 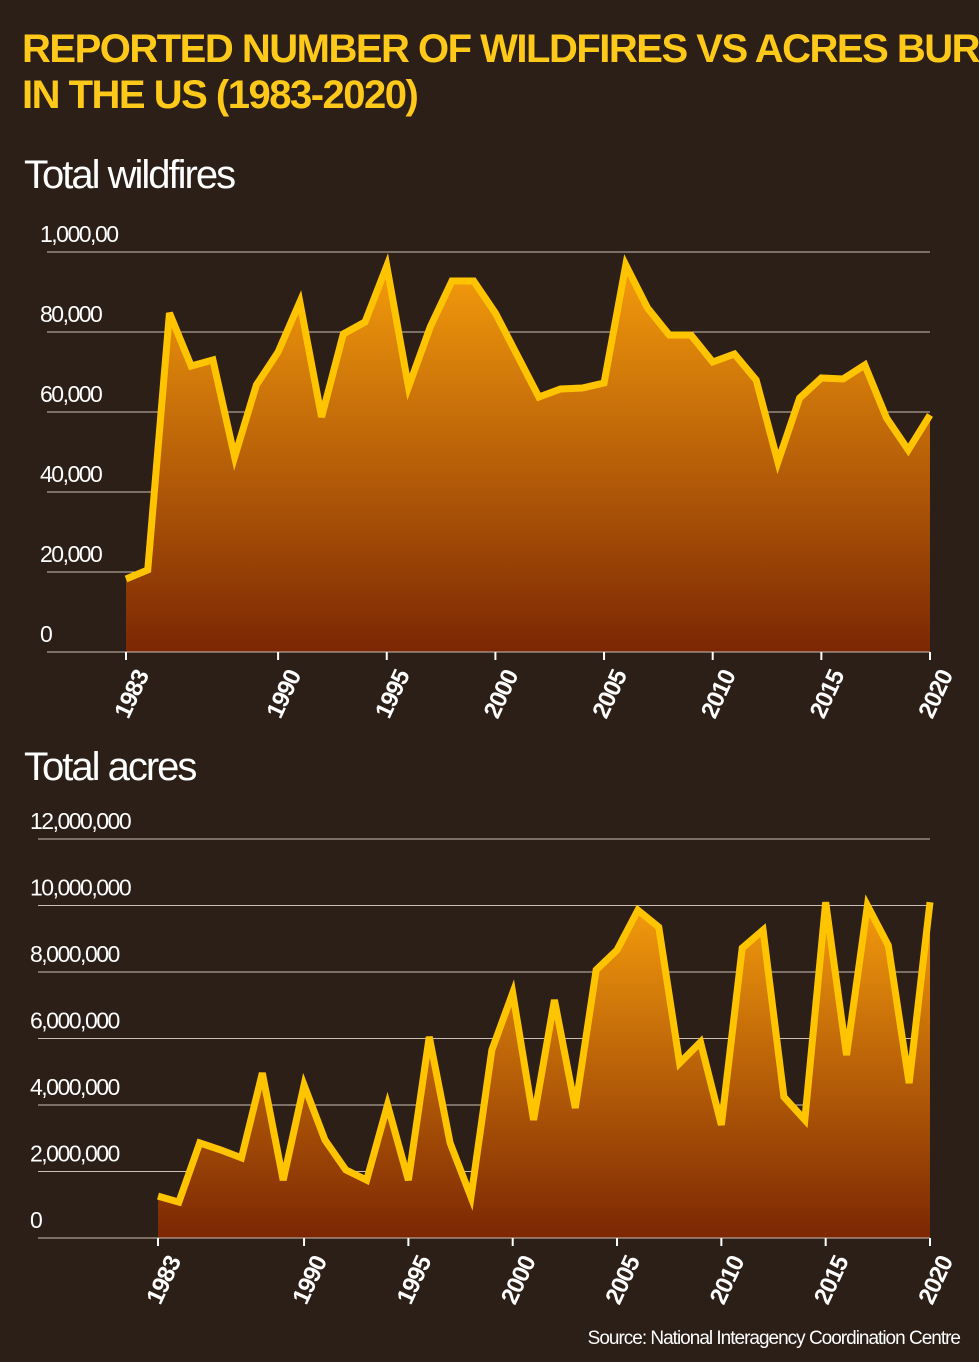 What do you see at coordinates (129, 175) in the screenshot?
I see `chart-subtitle: Total wildfires` at bounding box center [129, 175].